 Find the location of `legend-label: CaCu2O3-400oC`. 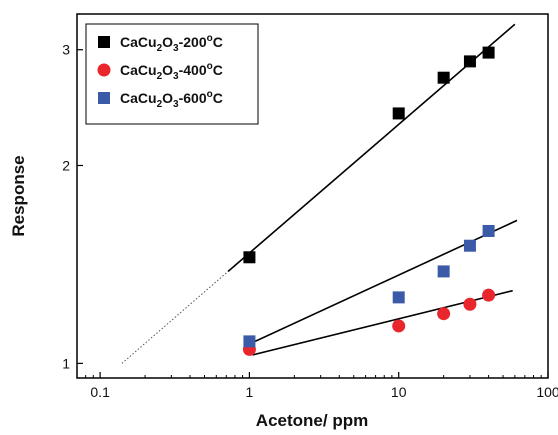

legend-label: CaCu2O3-400oC is located at coordinates (171, 71).